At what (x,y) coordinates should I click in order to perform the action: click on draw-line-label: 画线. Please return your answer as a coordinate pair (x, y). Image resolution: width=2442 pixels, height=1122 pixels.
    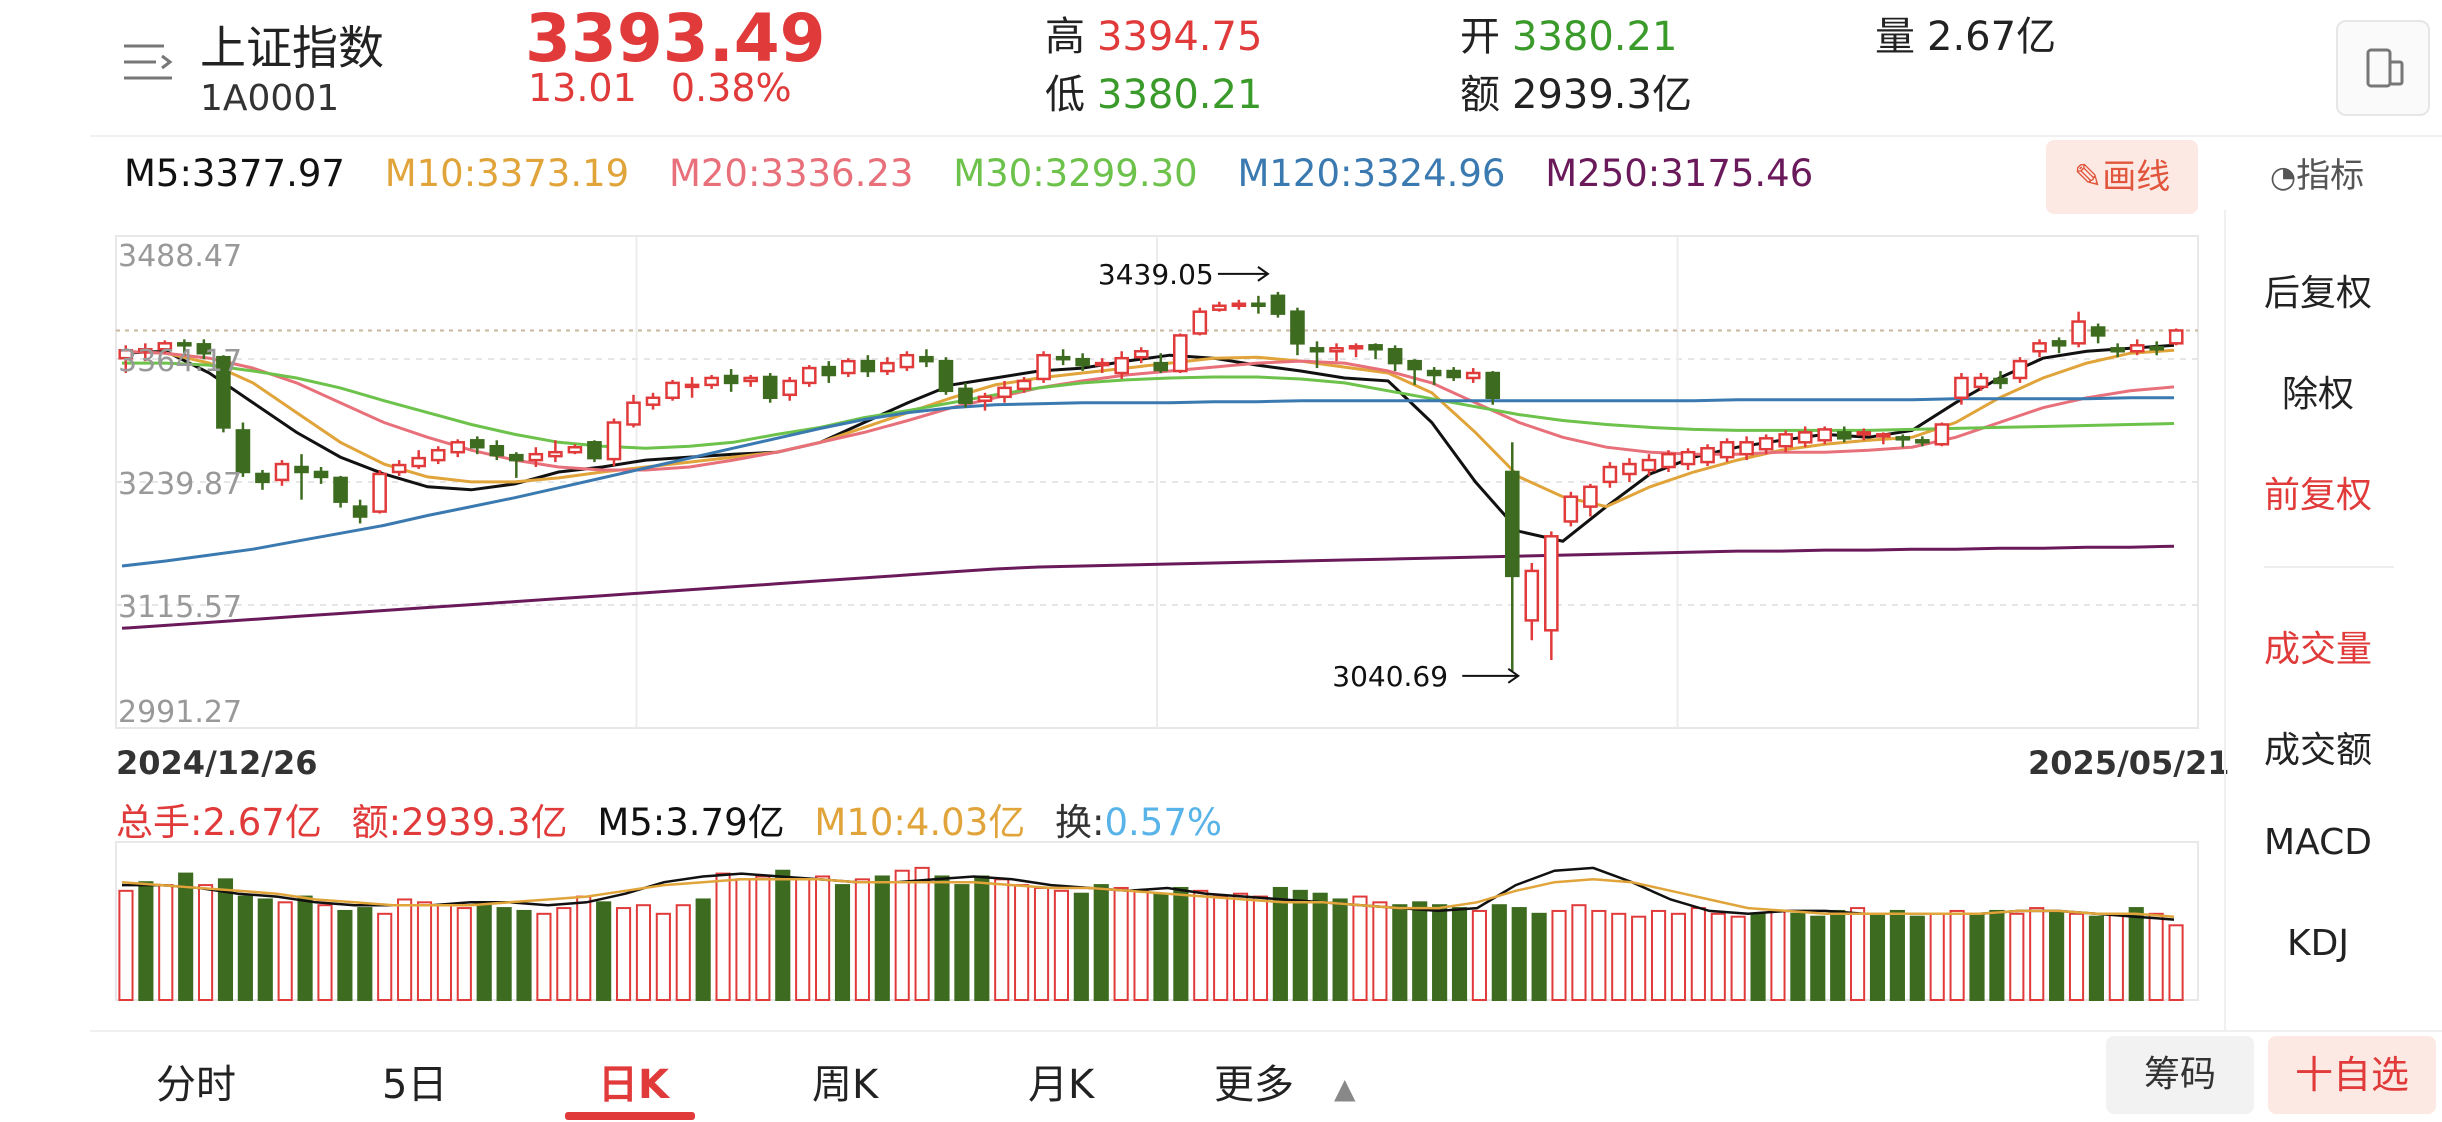
    Looking at the image, I should click on (2136, 177).